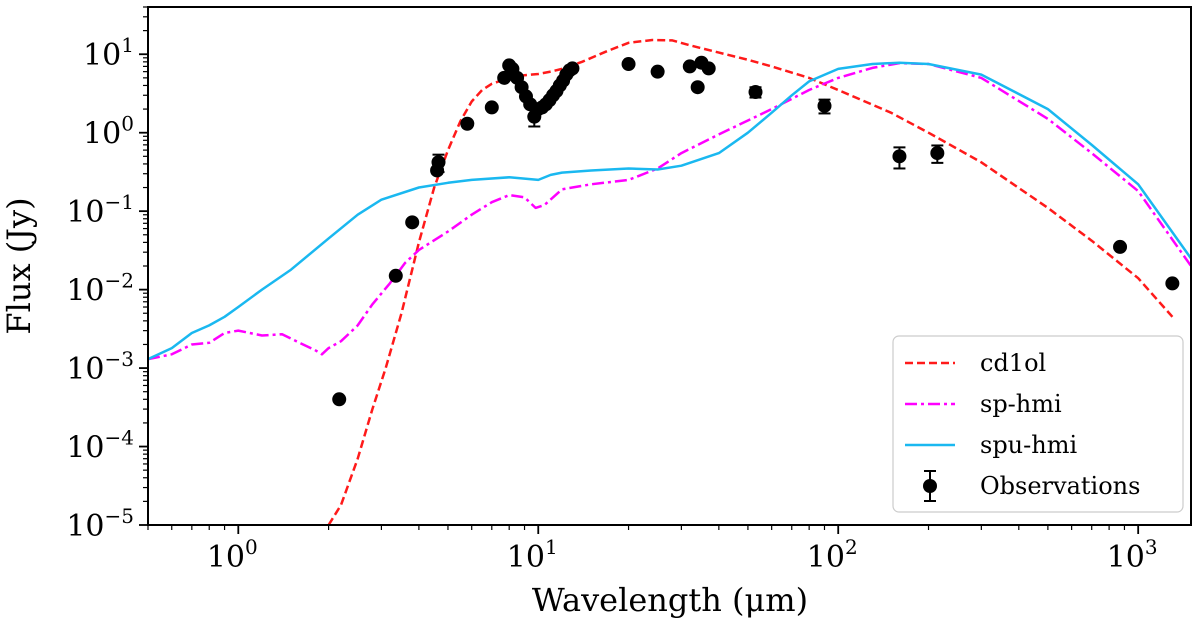 This screenshot has height=626, width=1200. Describe the element at coordinates (19, 265) in the screenshot. I see `y-axis-label: Flux (Jy)` at that location.